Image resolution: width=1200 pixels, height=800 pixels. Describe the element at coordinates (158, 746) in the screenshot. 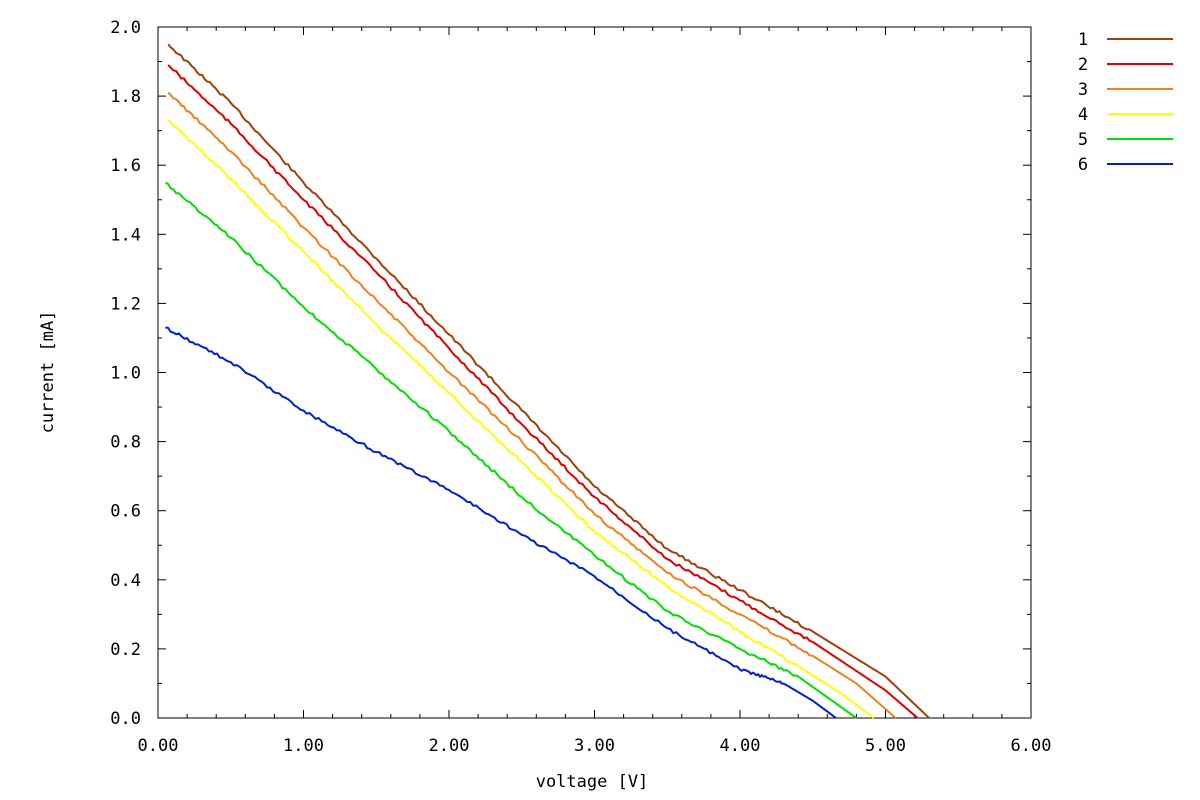

I see `x-tick-label: 0.00` at that location.